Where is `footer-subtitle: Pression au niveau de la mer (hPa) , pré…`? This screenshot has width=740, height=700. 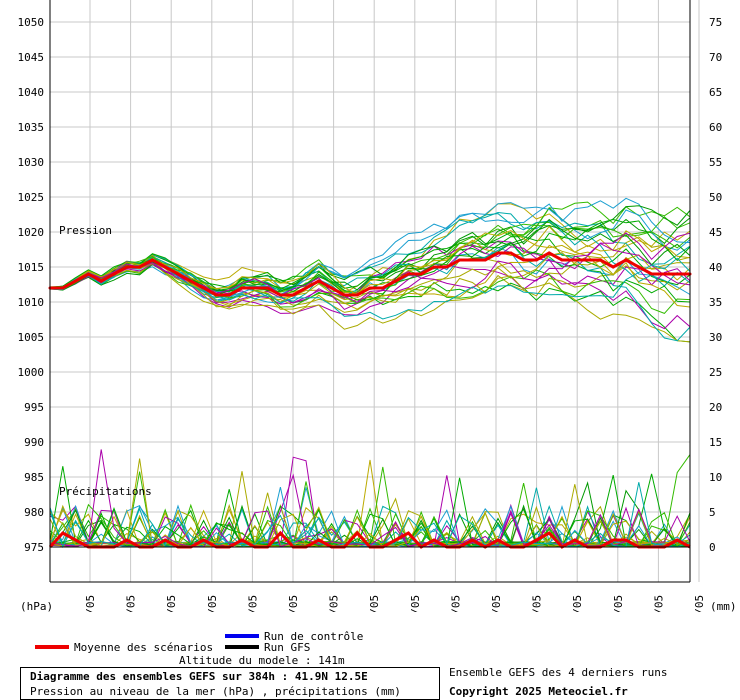 footer-subtitle: Pression au niveau de la mer (hPa) , pré… is located at coordinates (215, 691).